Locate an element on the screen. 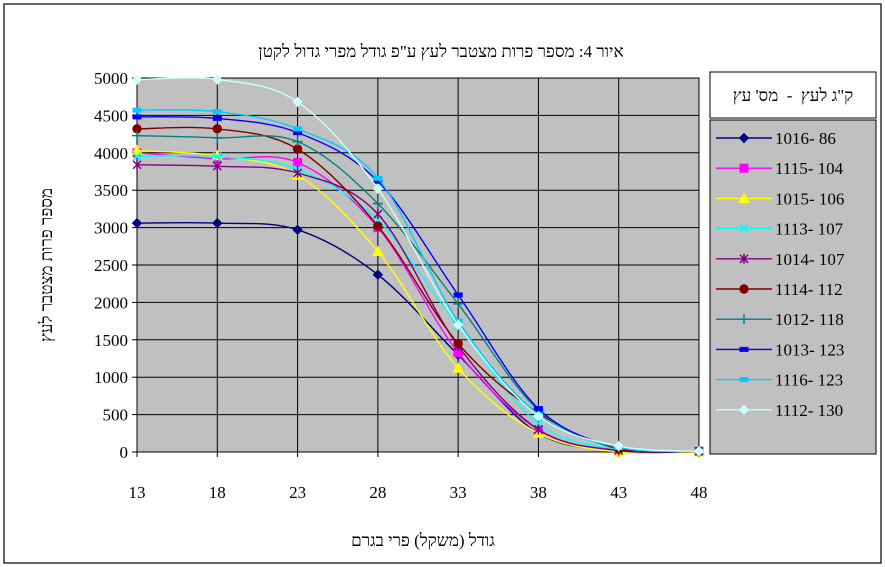  legend-label: 1113- 107 is located at coordinates (809, 229).